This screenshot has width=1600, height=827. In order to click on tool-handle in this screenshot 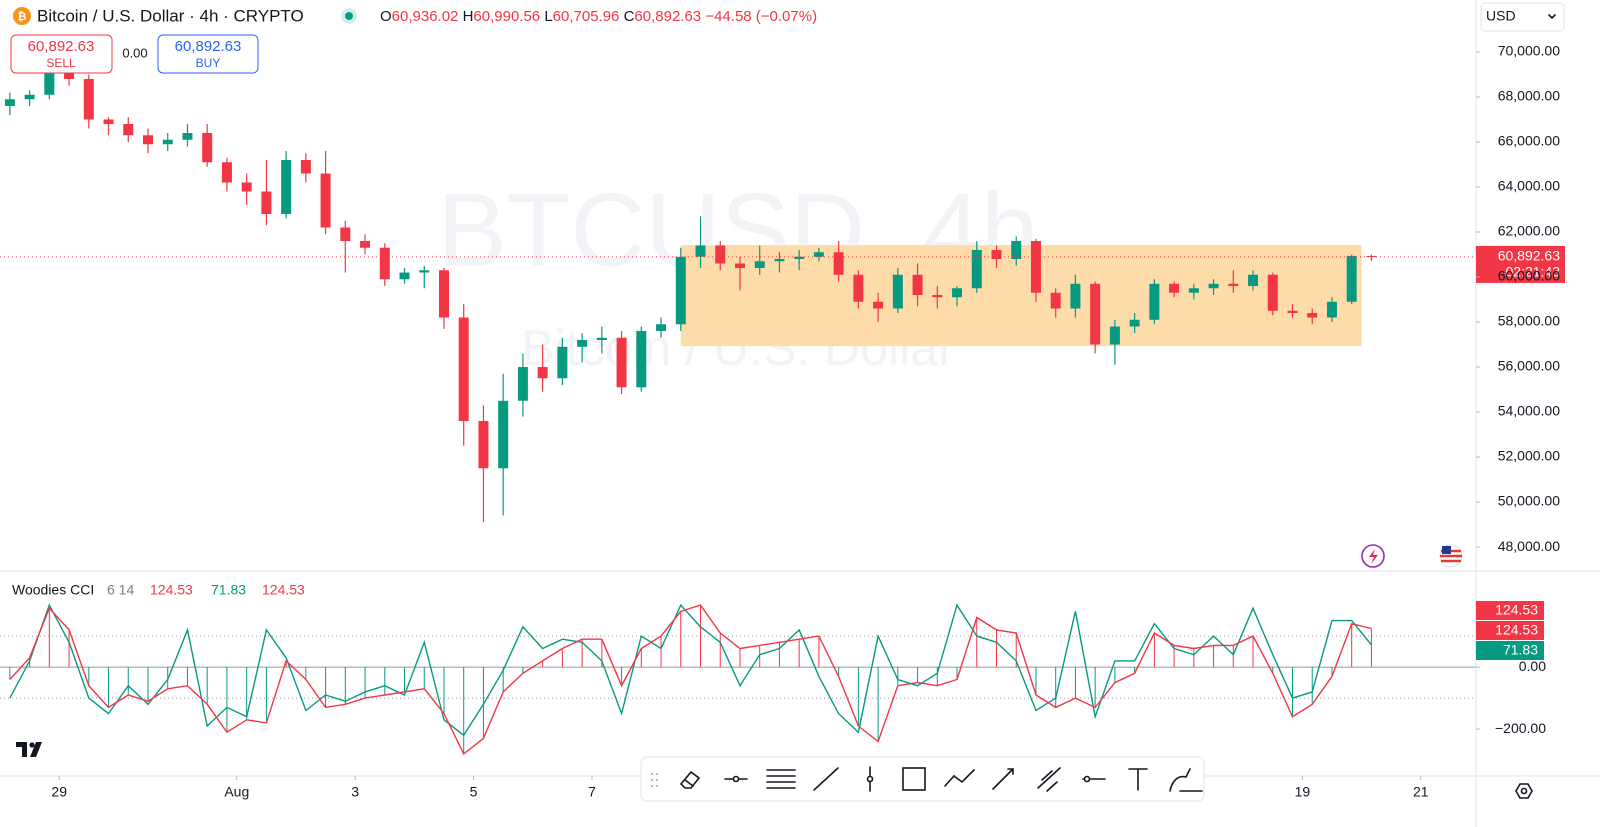, I will do `click(1087, 779)`.